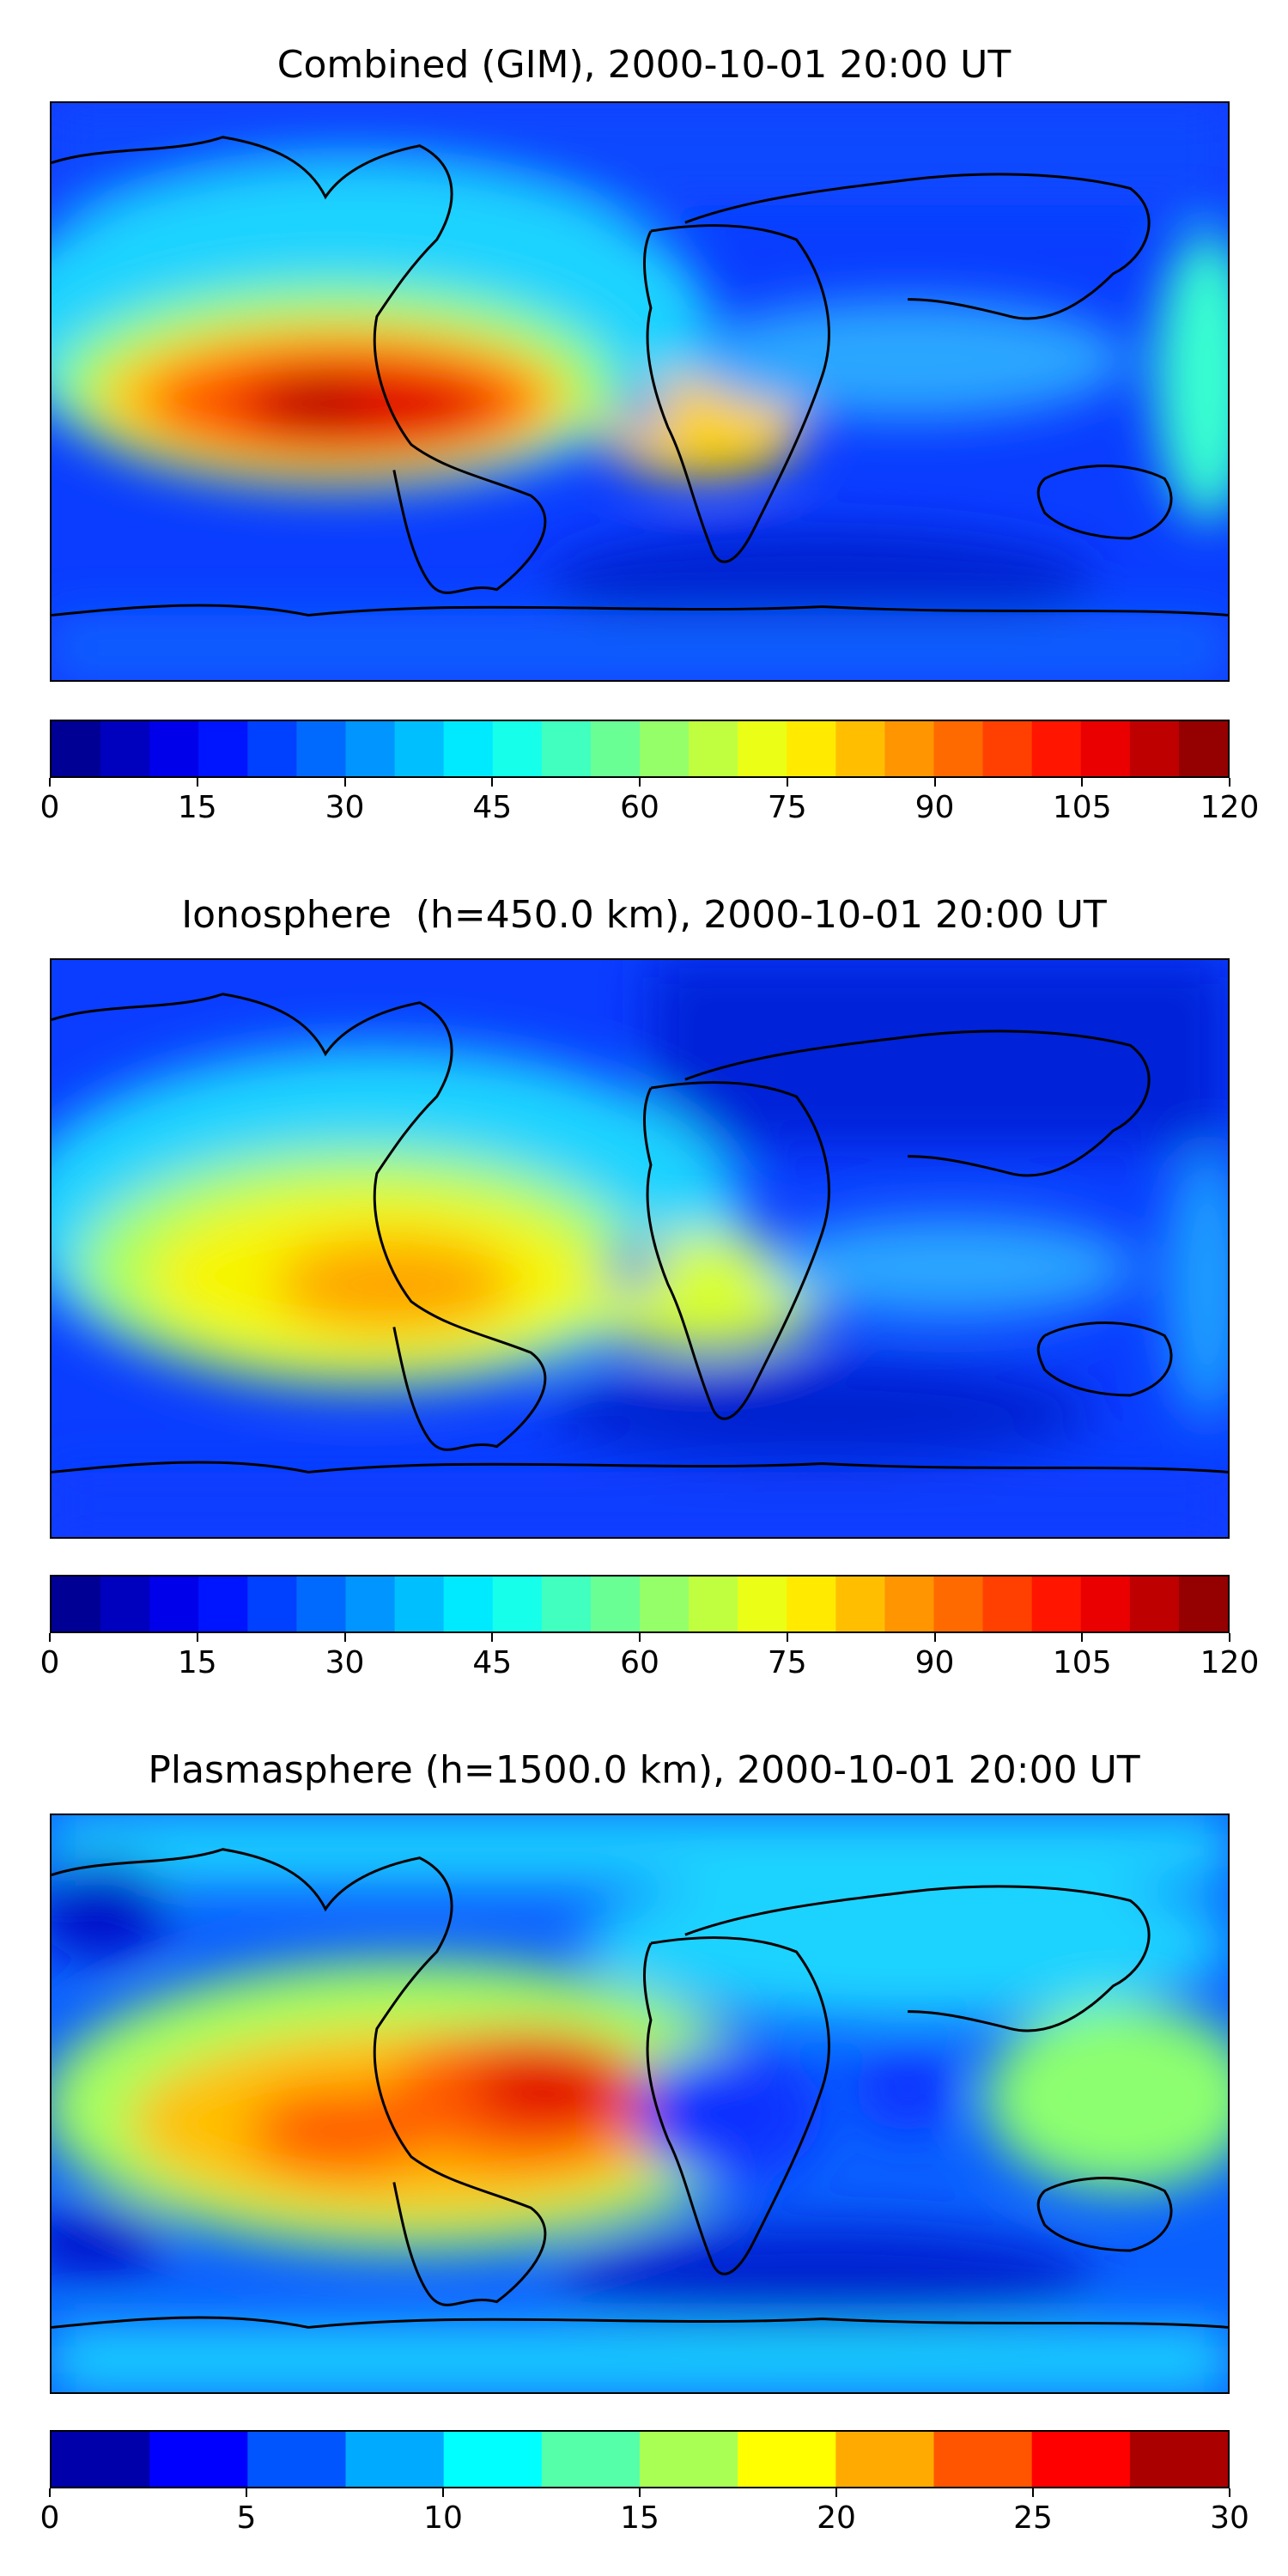  Describe the element at coordinates (644, 65) in the screenshot. I see `panel-title: Combined (GIM), 2000-10-01 20:00 UT` at that location.